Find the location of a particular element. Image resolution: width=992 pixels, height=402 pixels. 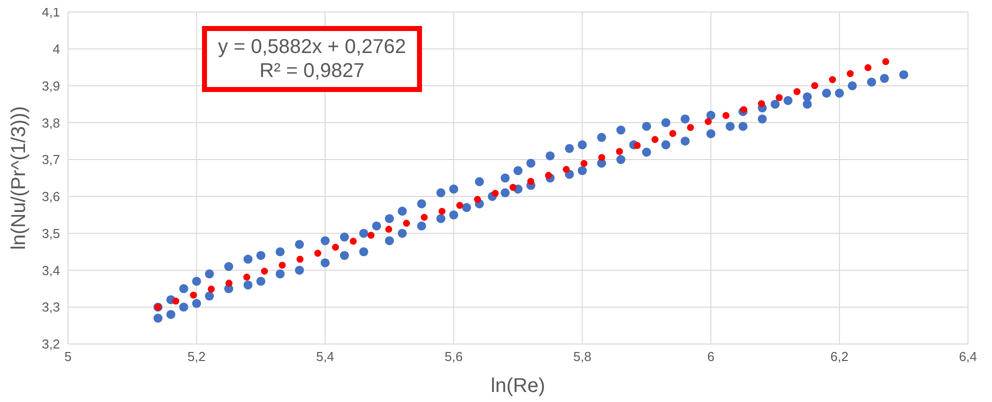

y-tick-label: 3,5 is located at coordinates (51, 233).